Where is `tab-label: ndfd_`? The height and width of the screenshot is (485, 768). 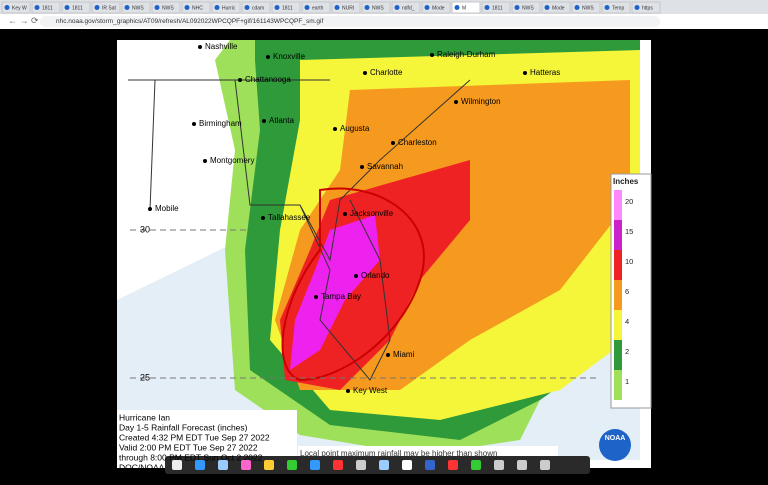 tab-label: ndfd_ is located at coordinates (408, 8).